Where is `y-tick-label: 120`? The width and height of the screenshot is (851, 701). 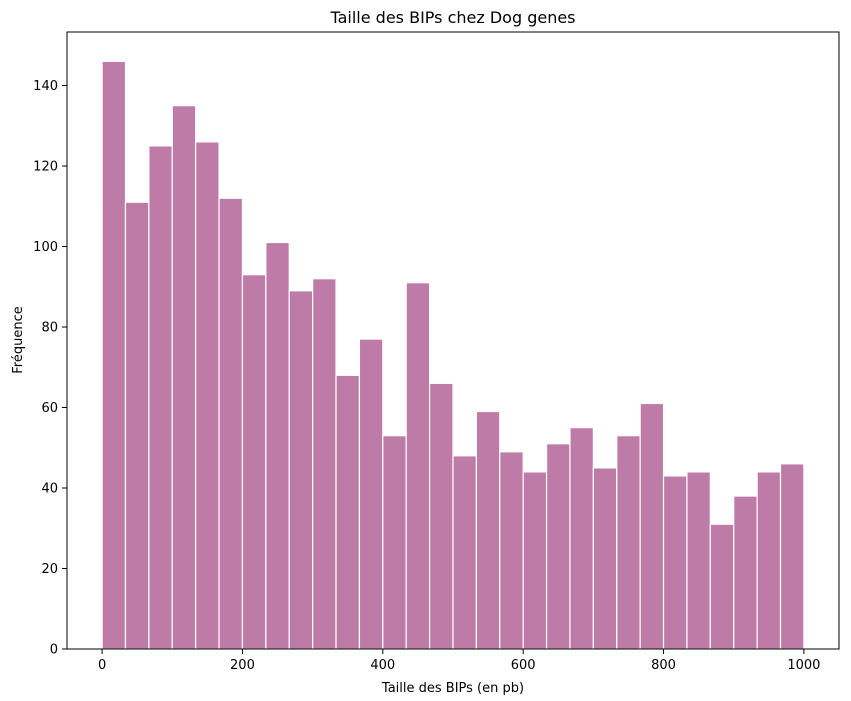
y-tick-label: 120 is located at coordinates (45, 167).